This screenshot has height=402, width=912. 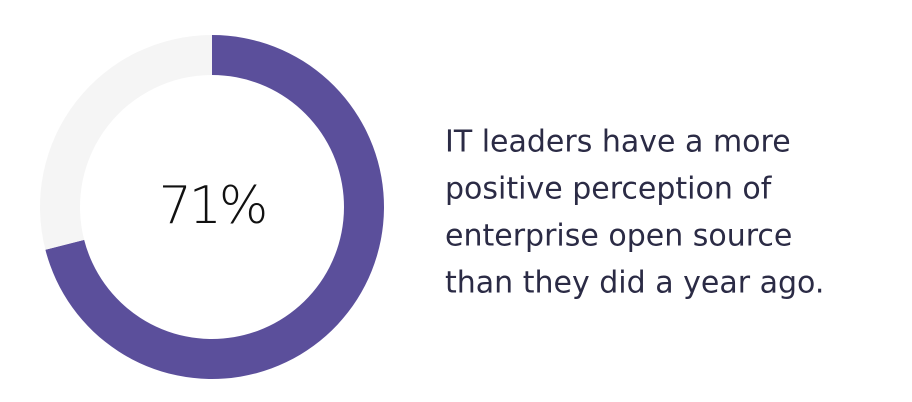 What do you see at coordinates (609, 189) in the screenshot?
I see `annotation-line: positive perception of` at bounding box center [609, 189].